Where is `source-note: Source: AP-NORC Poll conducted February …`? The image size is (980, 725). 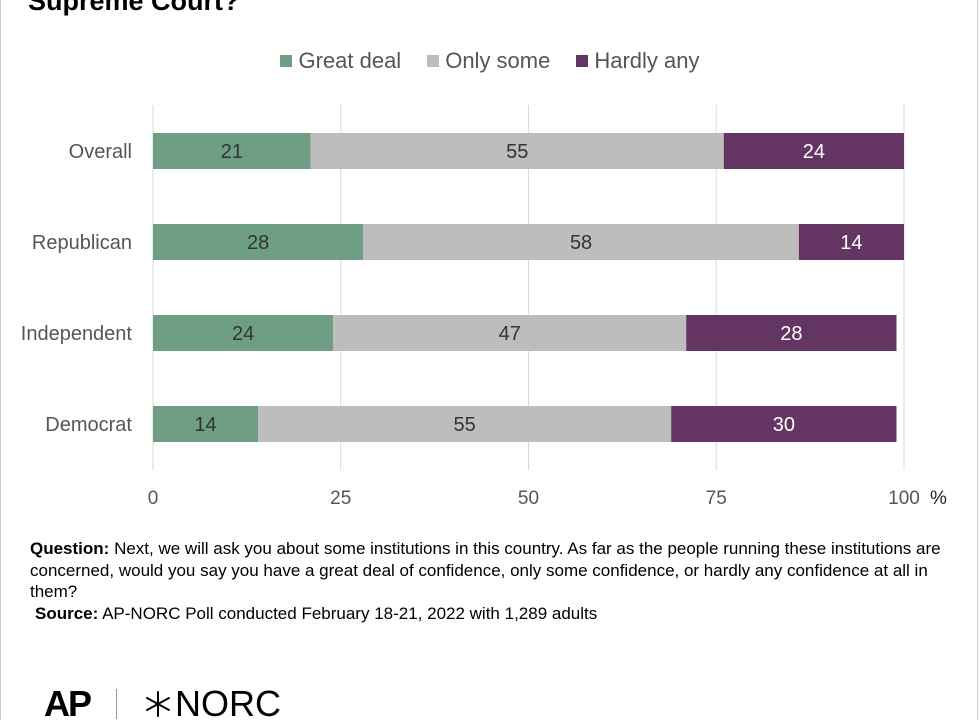
source-note: Source: AP-NORC Poll conducted February … is located at coordinates (497, 614).